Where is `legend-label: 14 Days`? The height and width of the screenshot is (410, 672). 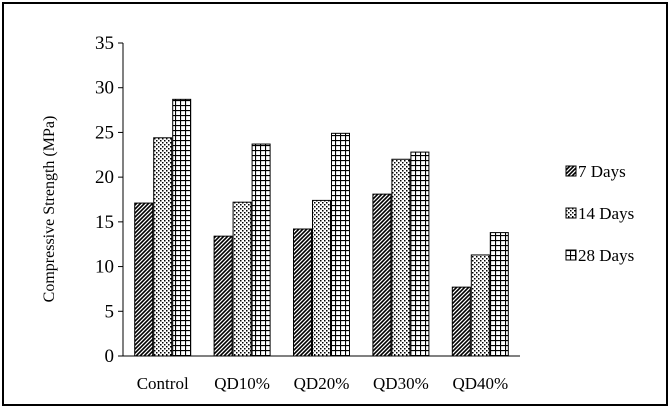
legend-label: 14 Days is located at coordinates (606, 213).